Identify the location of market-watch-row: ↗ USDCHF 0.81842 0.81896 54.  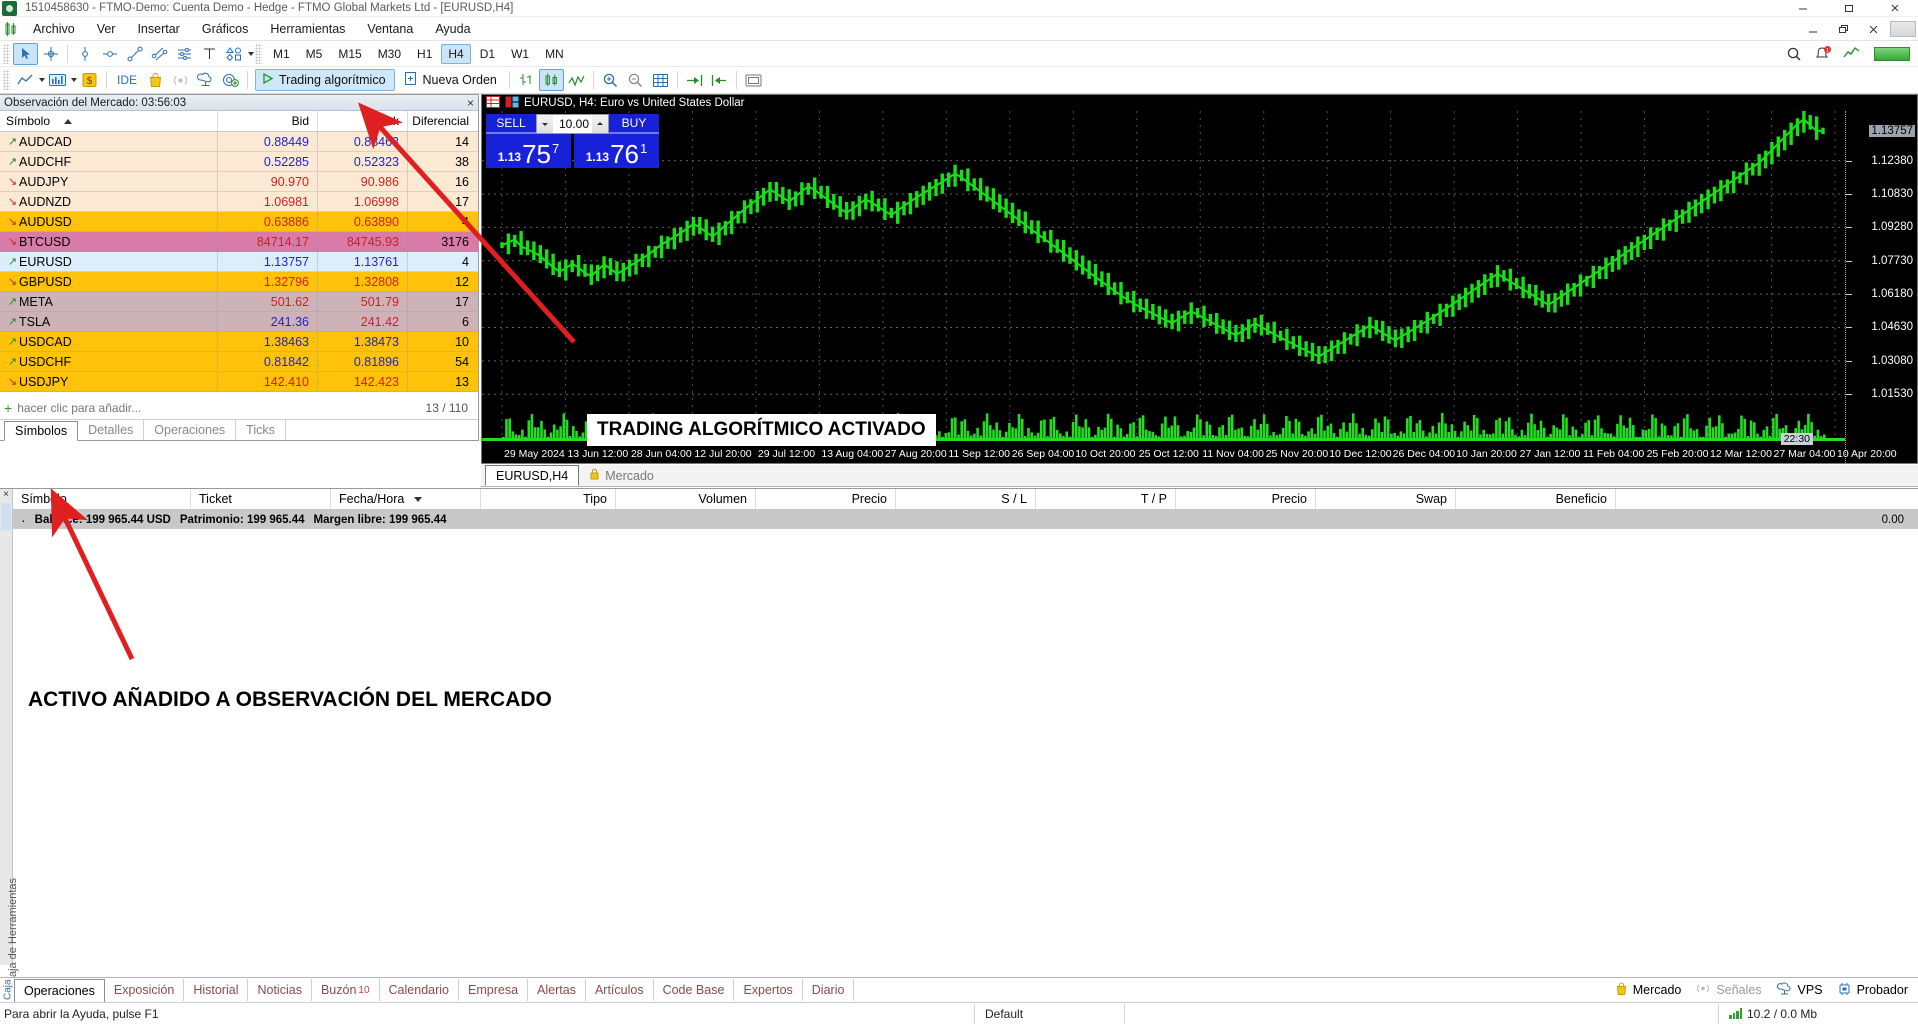
(239, 362).